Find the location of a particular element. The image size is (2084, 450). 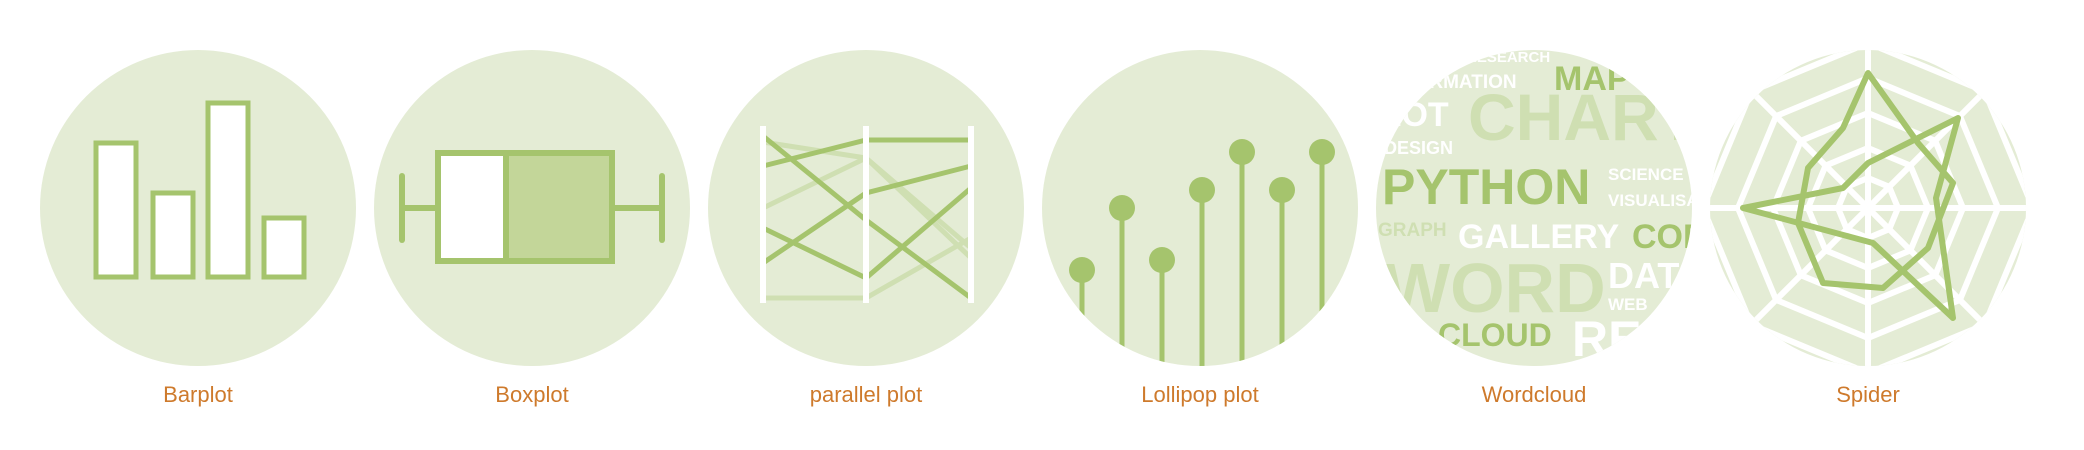

wc-word-visualisation: VISUALISATION is located at coordinates (1651, 200).